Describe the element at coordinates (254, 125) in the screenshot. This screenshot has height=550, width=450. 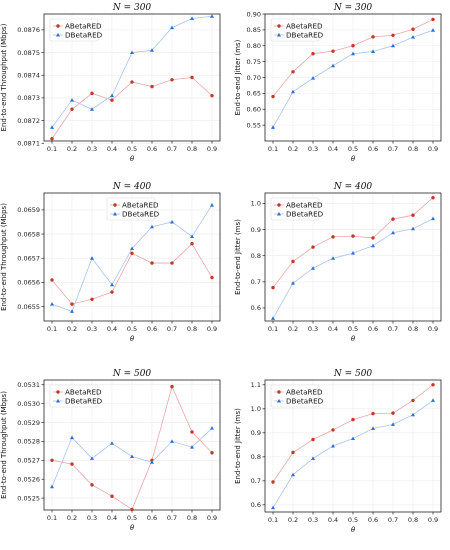
I see `y-tick-label: 0.55` at that location.